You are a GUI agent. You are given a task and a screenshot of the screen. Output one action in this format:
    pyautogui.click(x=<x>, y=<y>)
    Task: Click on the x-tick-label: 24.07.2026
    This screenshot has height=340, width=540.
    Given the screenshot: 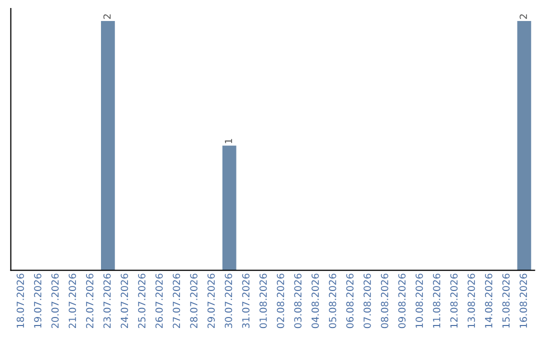 What is the action you would take?
    pyautogui.click(x=124, y=301)
    